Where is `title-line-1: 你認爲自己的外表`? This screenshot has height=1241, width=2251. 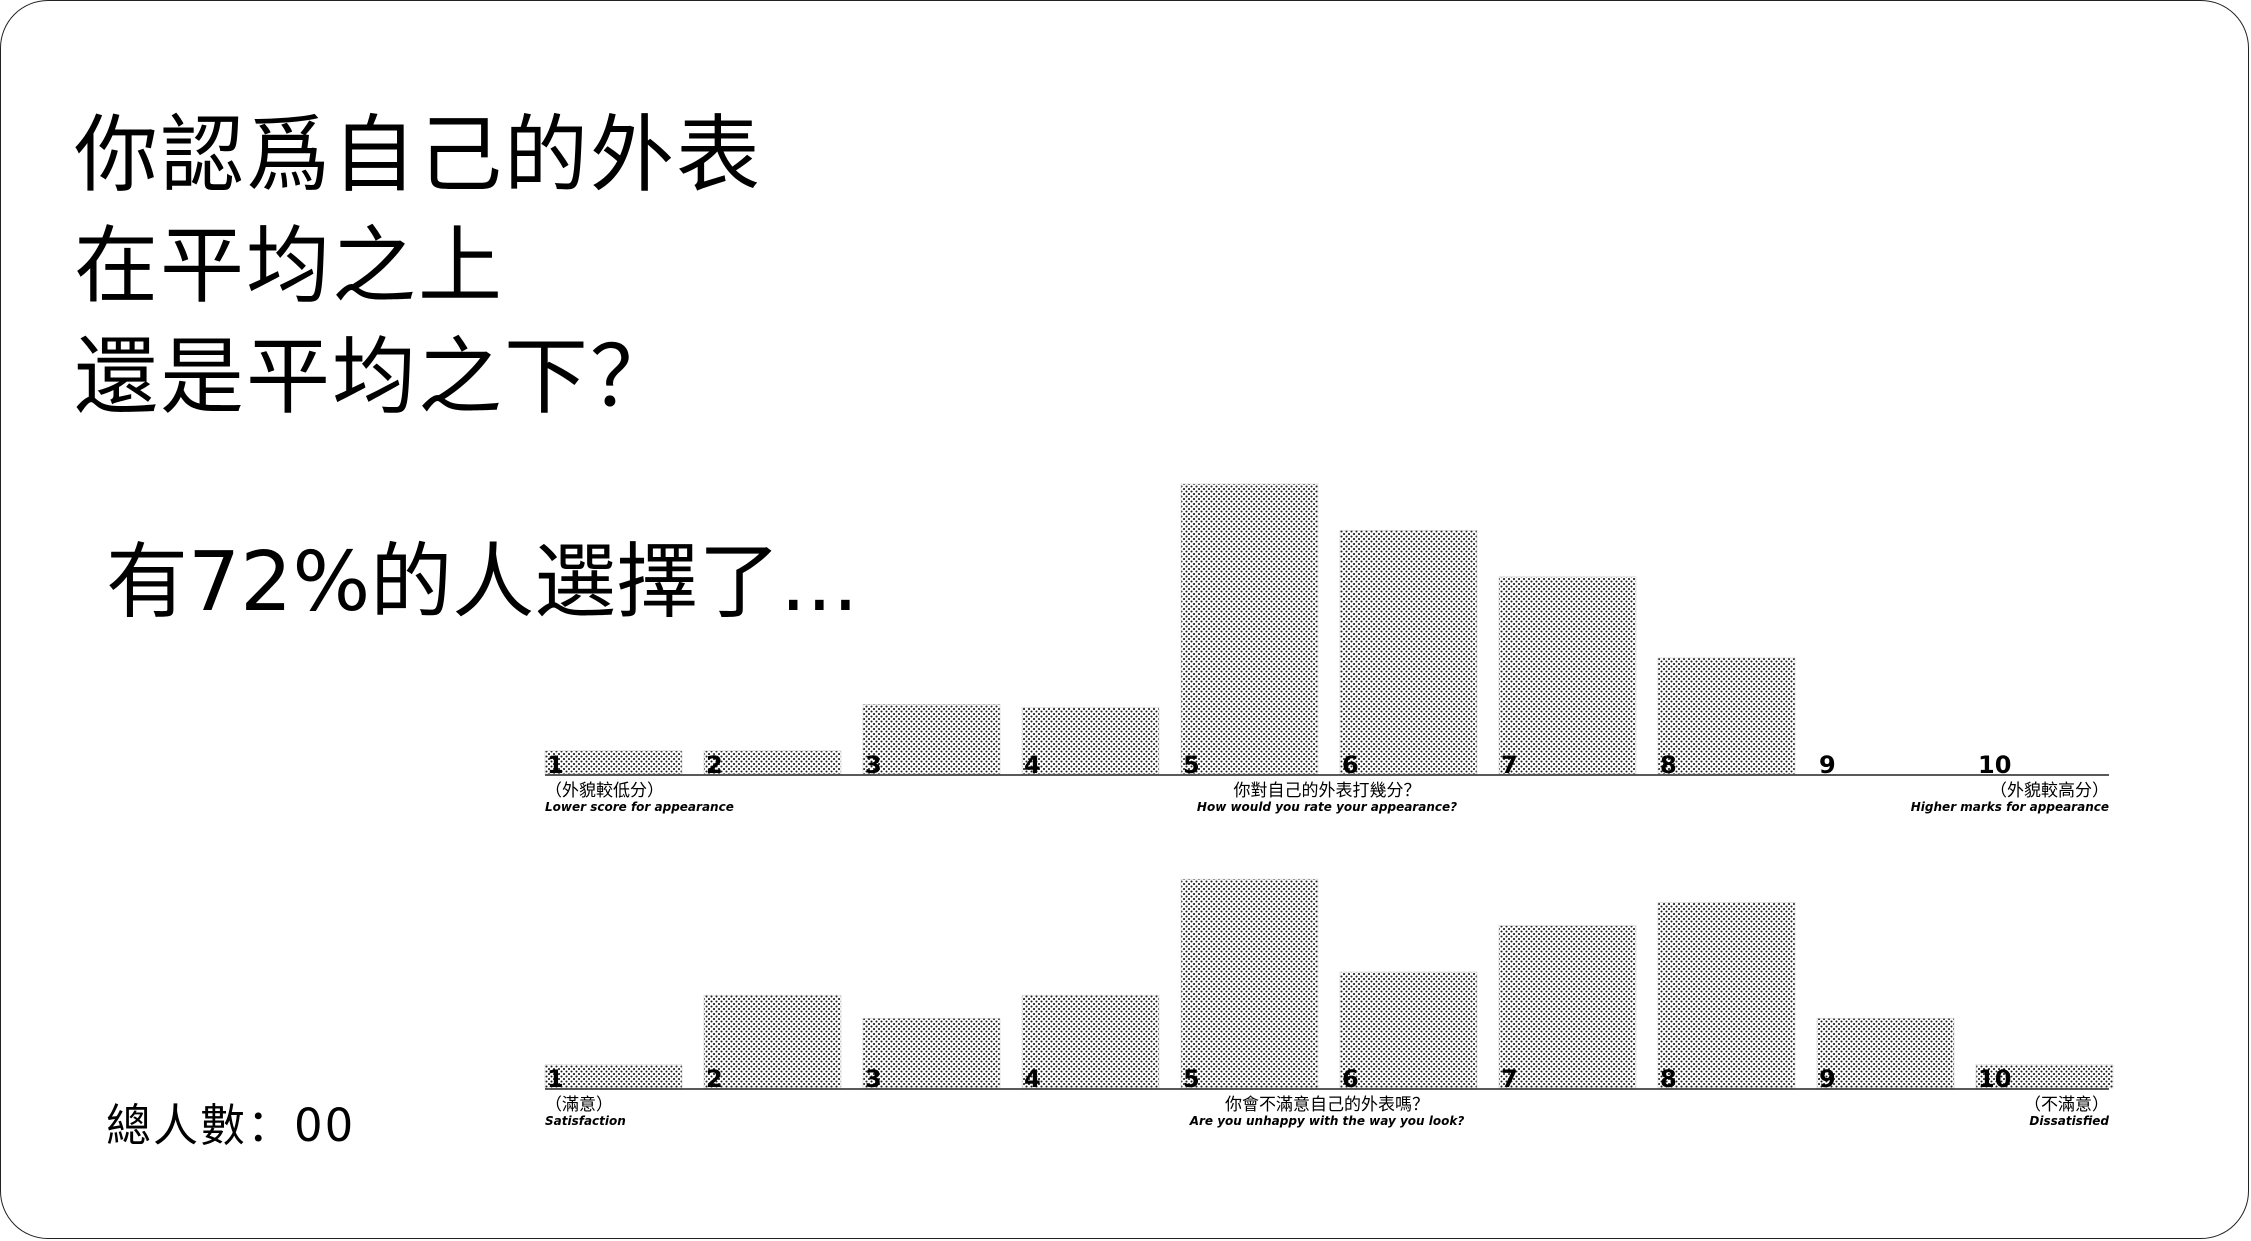 title-line-1: 你認爲自己的外表 is located at coordinates (418, 155).